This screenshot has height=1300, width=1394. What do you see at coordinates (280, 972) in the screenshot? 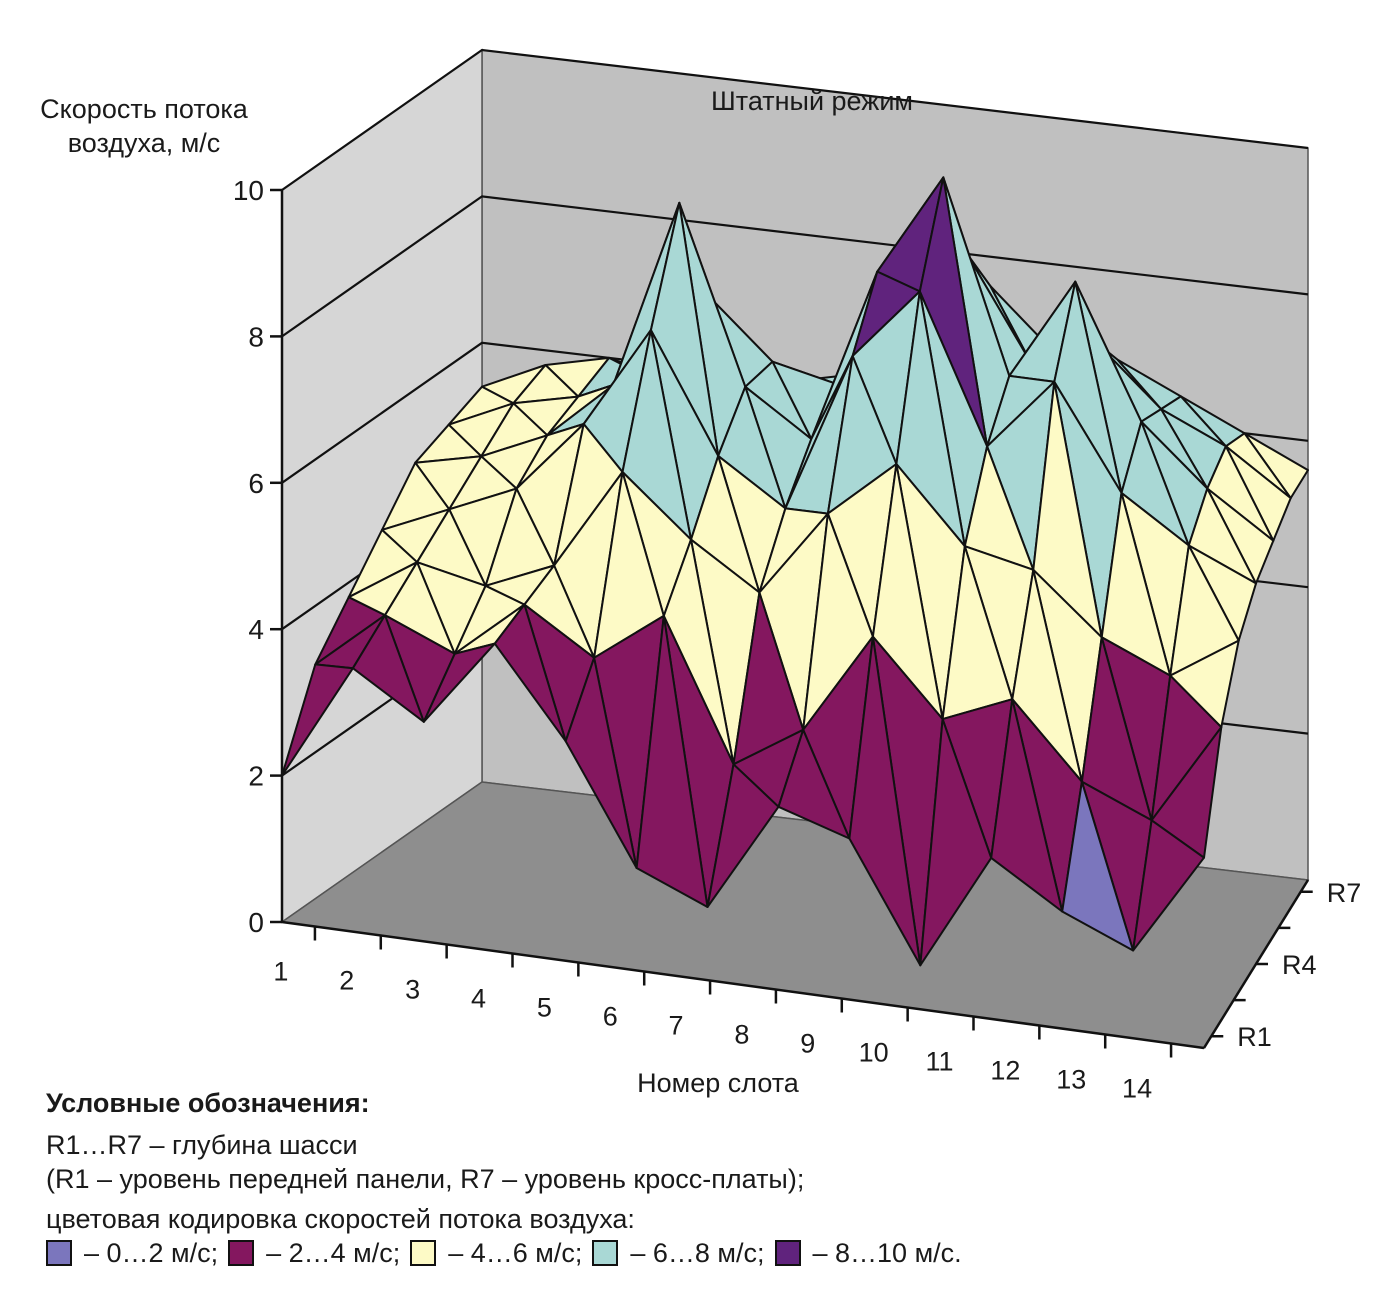
I see `x-tick-label: 1` at bounding box center [280, 972].